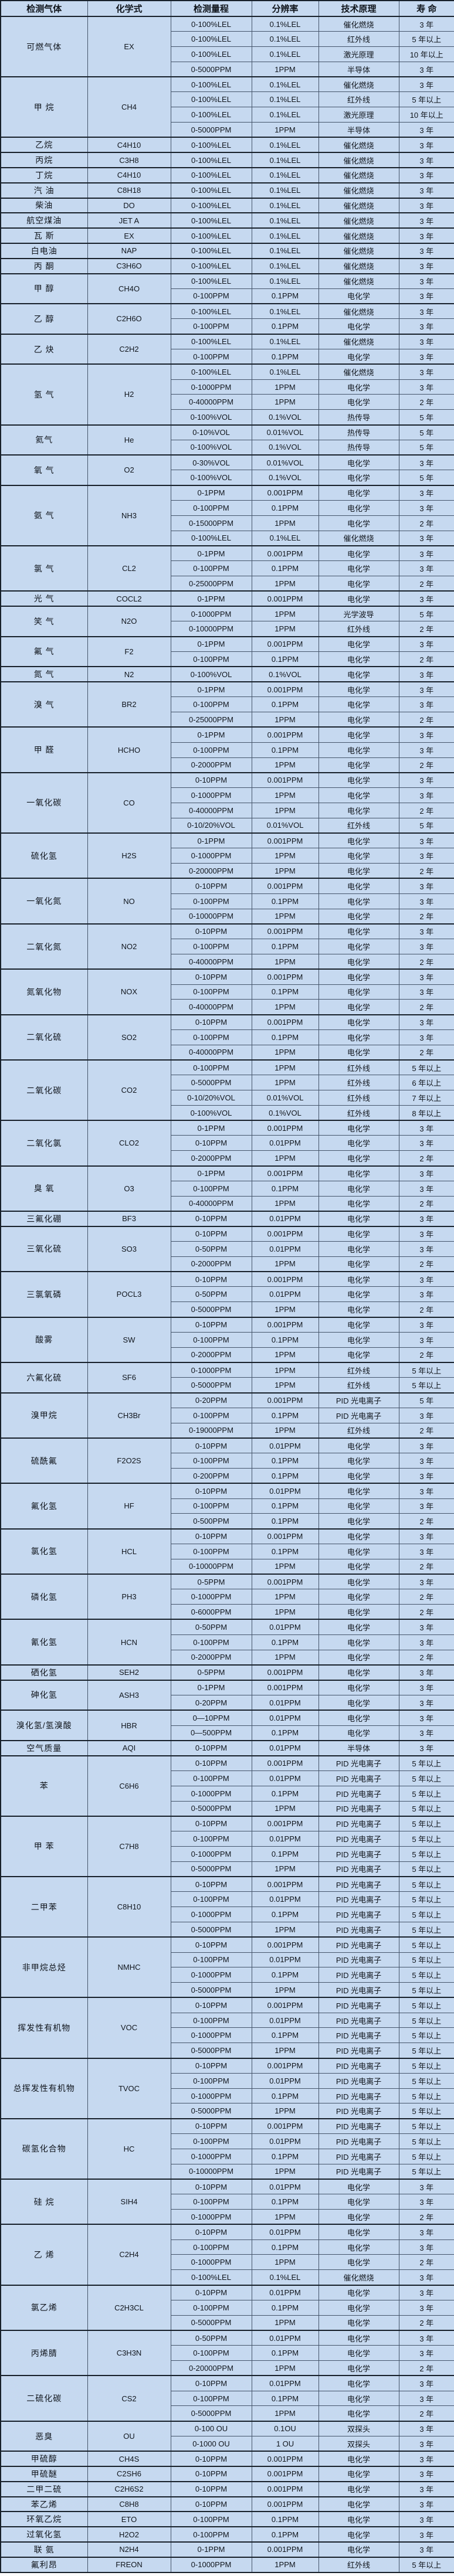  What do you see at coordinates (129, 651) in the screenshot?
I see `chemical-formula-cell: F2` at bounding box center [129, 651].